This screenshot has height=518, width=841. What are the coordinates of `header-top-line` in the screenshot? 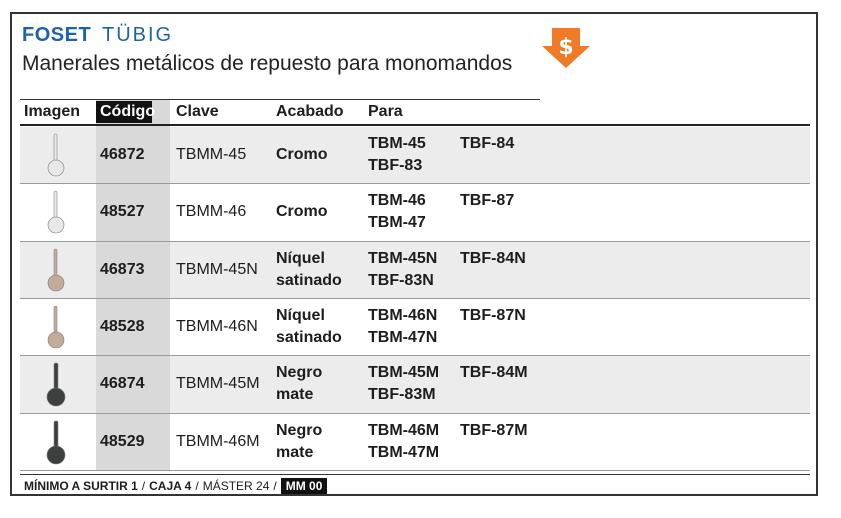 It's located at (280, 99).